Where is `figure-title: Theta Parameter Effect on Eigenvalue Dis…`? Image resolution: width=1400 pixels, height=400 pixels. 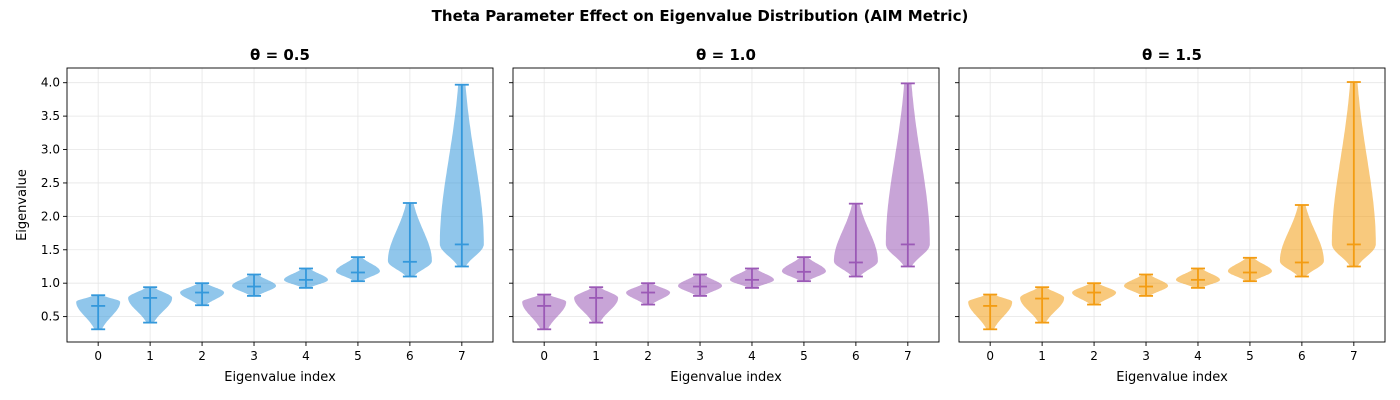
figure-title: Theta Parameter Effect on Eigenvalue Dis… is located at coordinates (700, 16).